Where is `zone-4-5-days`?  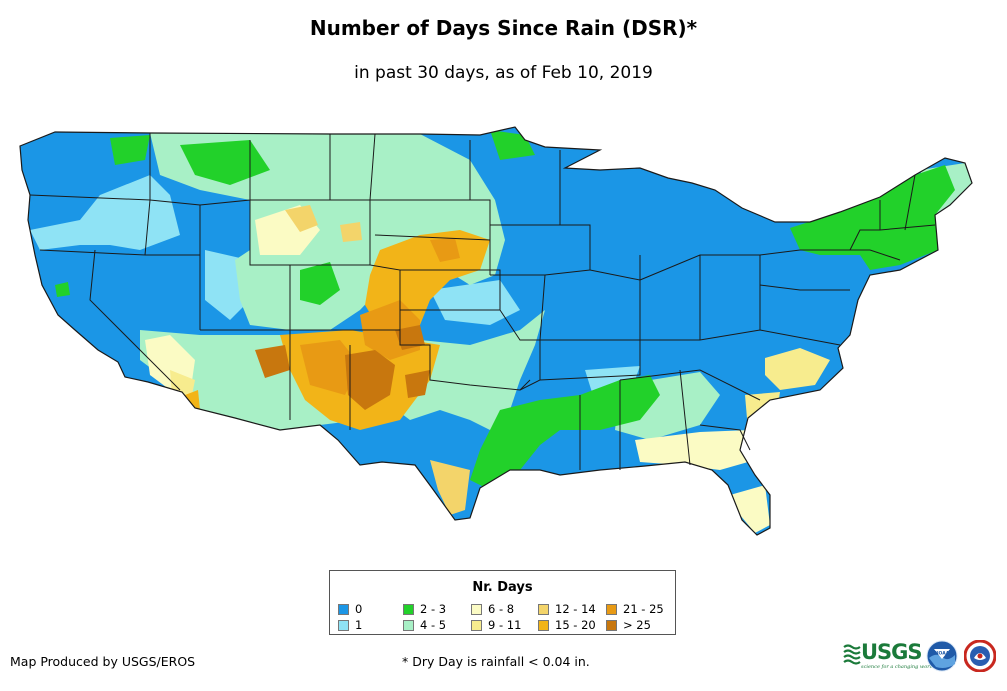
zone-4-5-days is located at coordinates (327, 231).